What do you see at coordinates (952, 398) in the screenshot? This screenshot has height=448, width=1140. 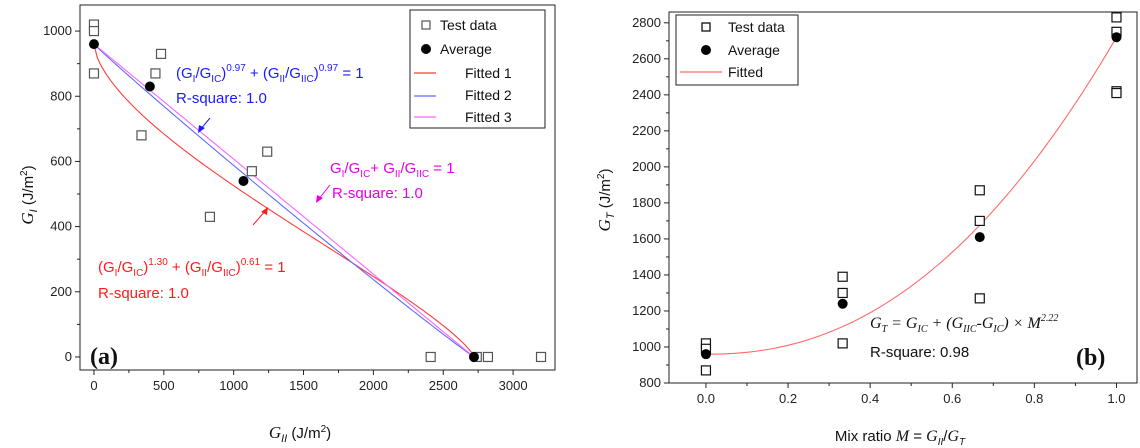 I see `x-tick-label: 0.6` at bounding box center [952, 398].